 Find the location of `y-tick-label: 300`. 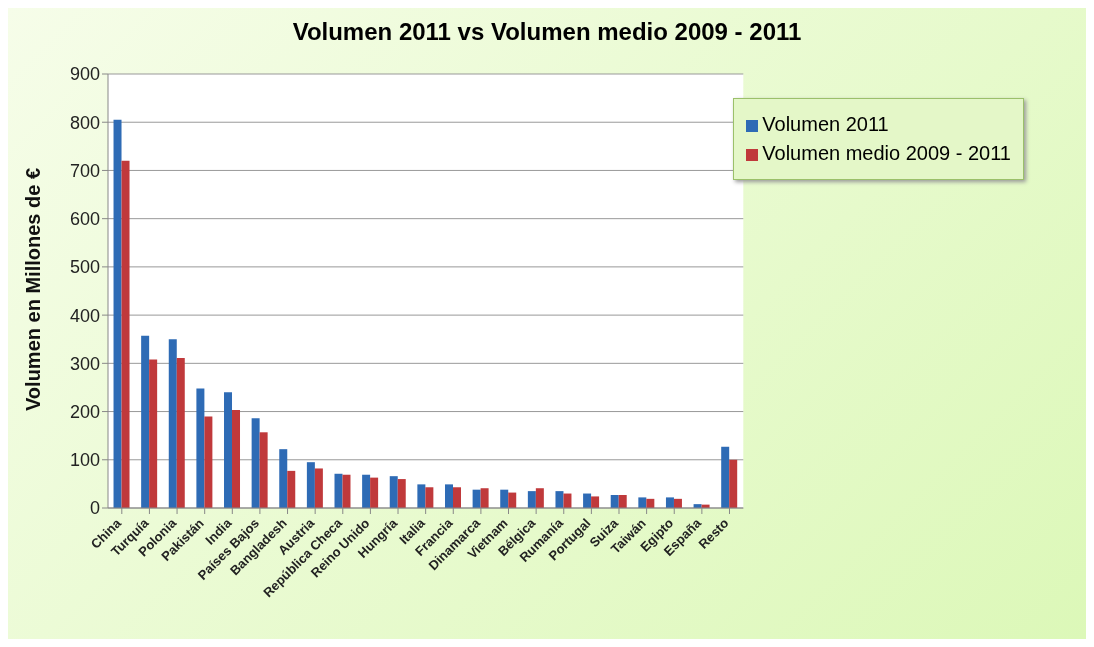

y-tick-label: 300 is located at coordinates (84, 363).